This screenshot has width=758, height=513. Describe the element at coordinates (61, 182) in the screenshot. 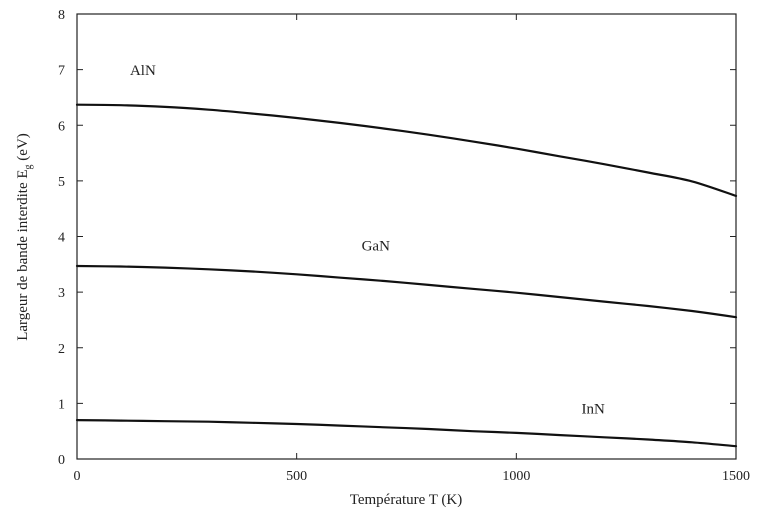

I see `y-tick-label: 5` at that location.